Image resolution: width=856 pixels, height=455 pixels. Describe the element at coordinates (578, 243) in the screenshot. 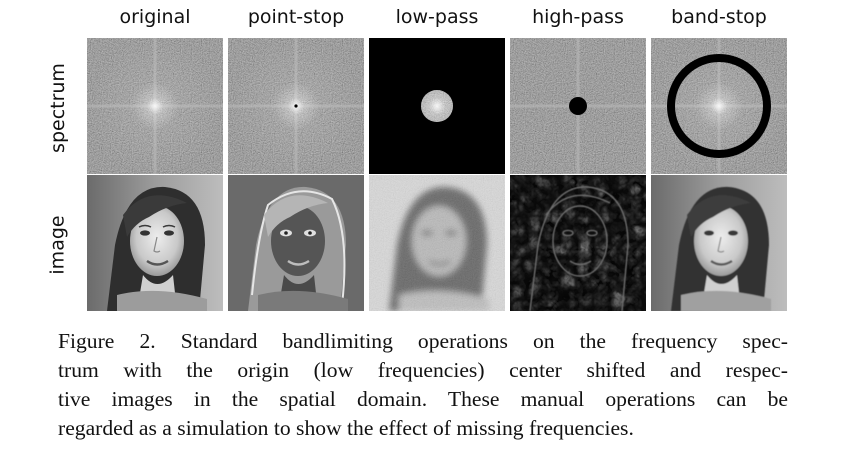

I see `image-high-pass` at that location.